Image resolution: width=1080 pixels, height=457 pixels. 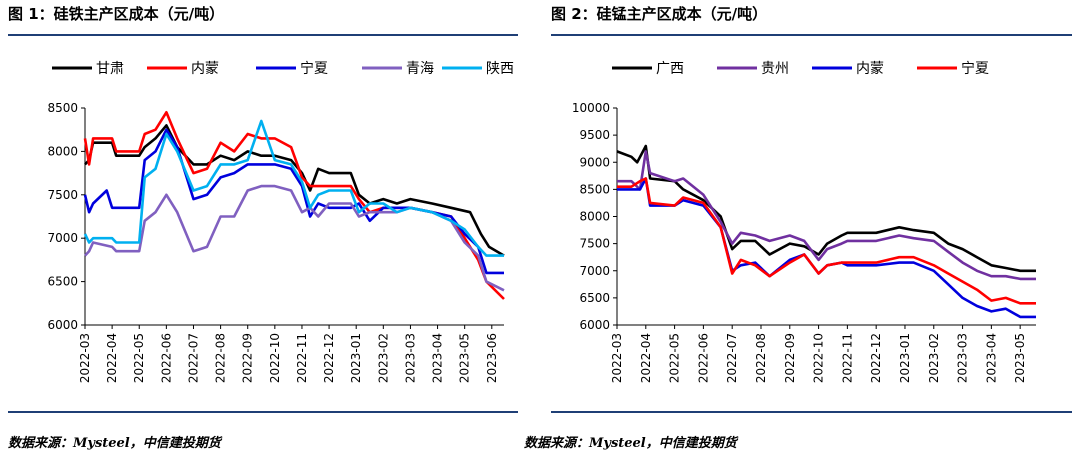 I want to click on series-line-甘肃, so click(x=294, y=190).